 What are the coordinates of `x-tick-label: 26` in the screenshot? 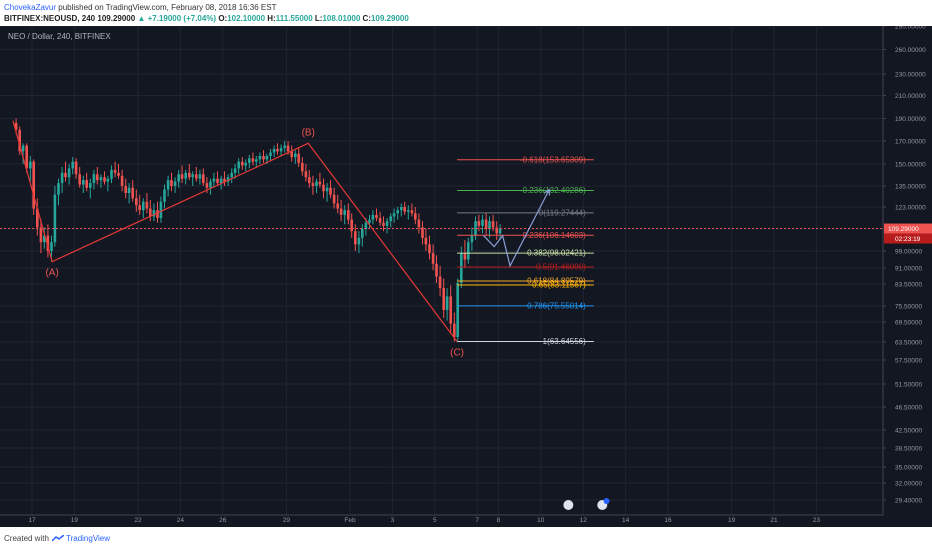 It's located at (223, 520).